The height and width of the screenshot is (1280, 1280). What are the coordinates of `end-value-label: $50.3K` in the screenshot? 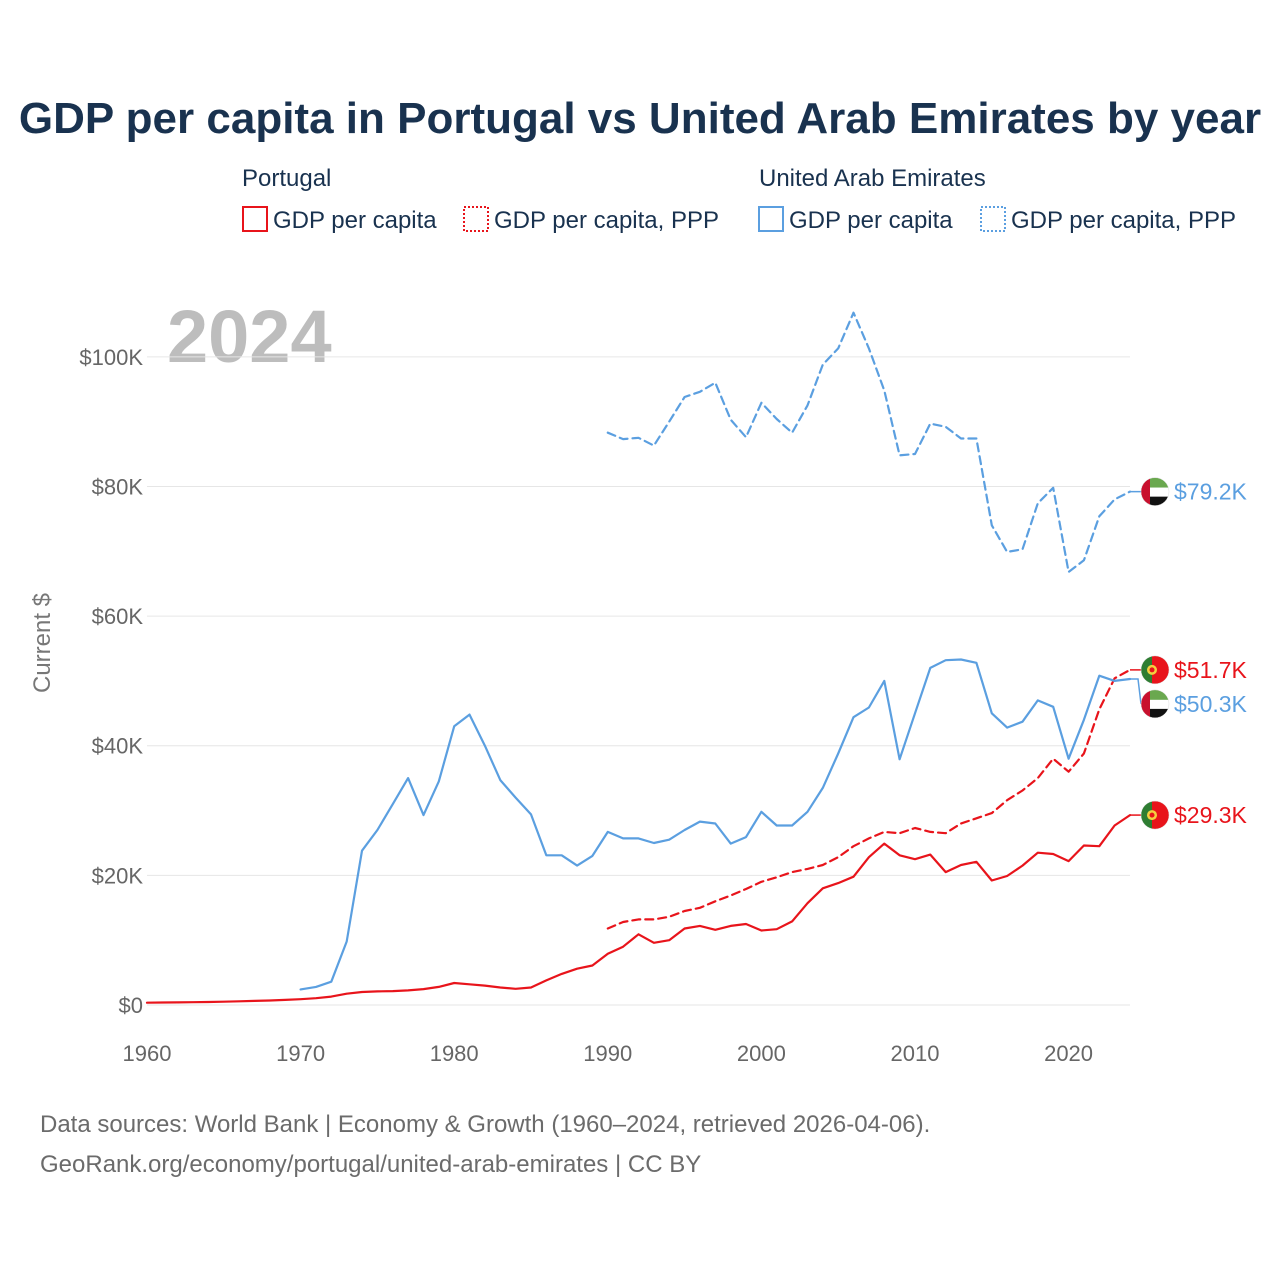 It's located at (1211, 704).